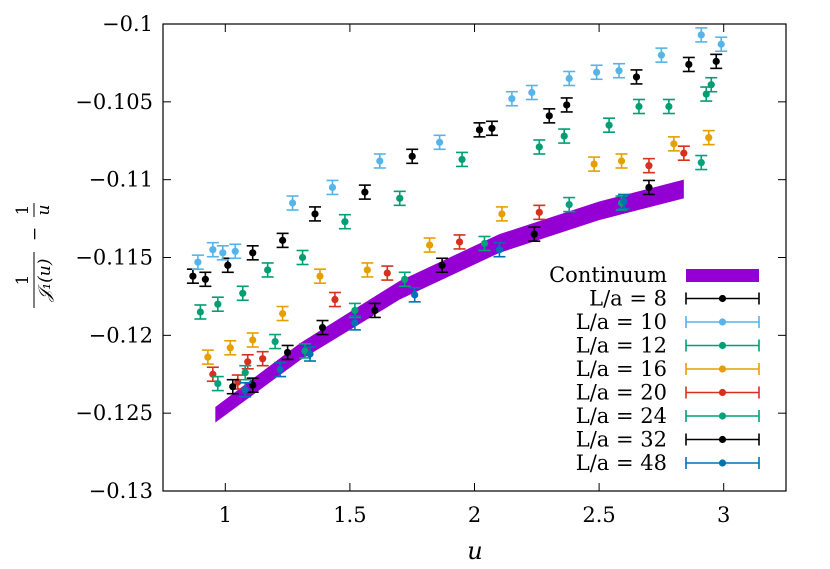 This screenshot has height=569, width=830. Describe the element at coordinates (114, 413) in the screenshot. I see `y-tick-label: −0.125` at that location.